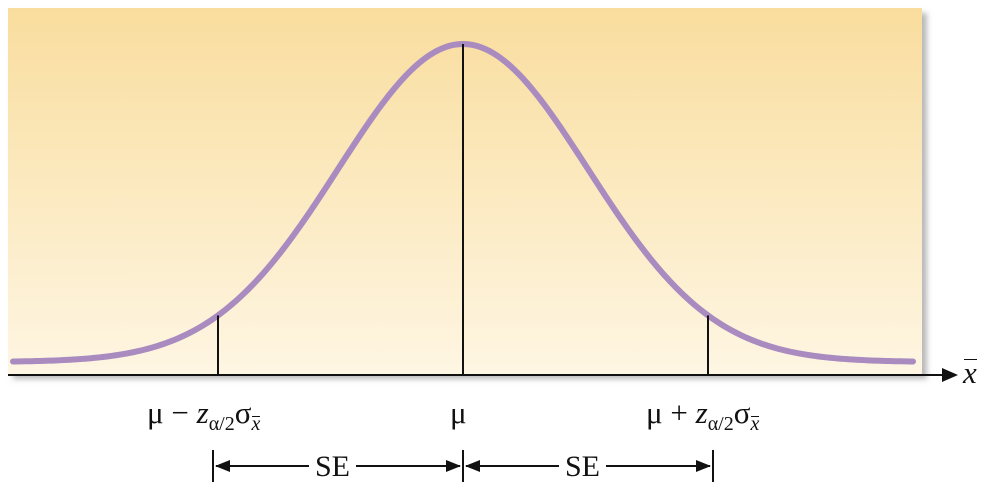 The width and height of the screenshot is (989, 490). What do you see at coordinates (970, 372) in the screenshot?
I see `x-axis-label: x` at bounding box center [970, 372].